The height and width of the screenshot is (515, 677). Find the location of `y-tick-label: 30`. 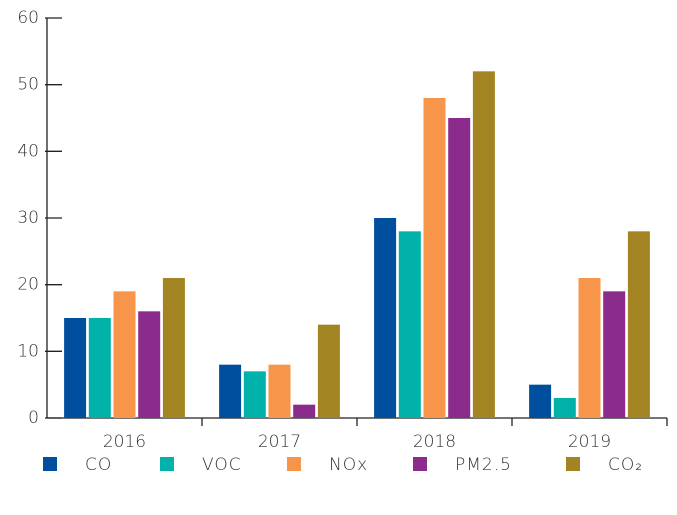

y-tick-label: 30 is located at coordinates (28, 218).